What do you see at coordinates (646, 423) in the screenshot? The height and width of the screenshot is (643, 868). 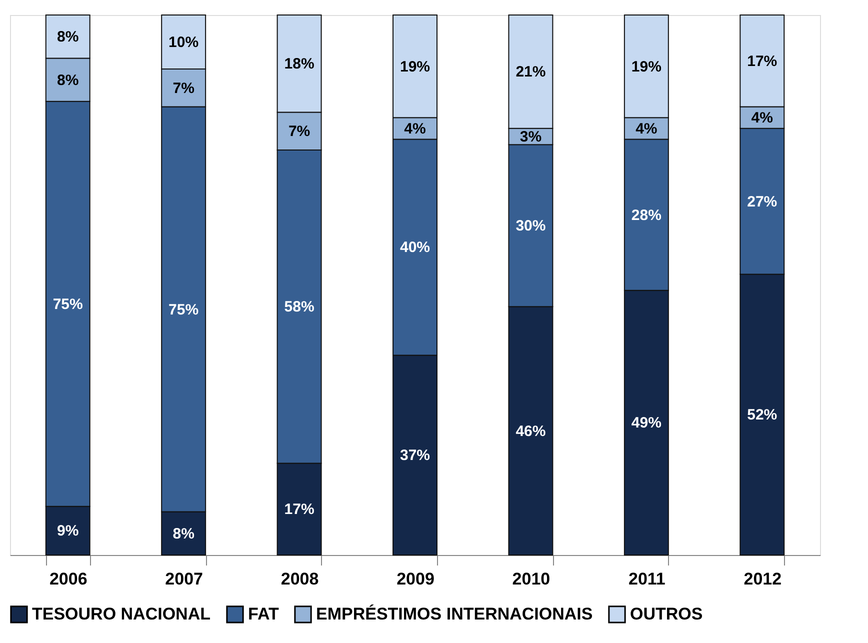 I see `data-label: 49%` at bounding box center [646, 423].